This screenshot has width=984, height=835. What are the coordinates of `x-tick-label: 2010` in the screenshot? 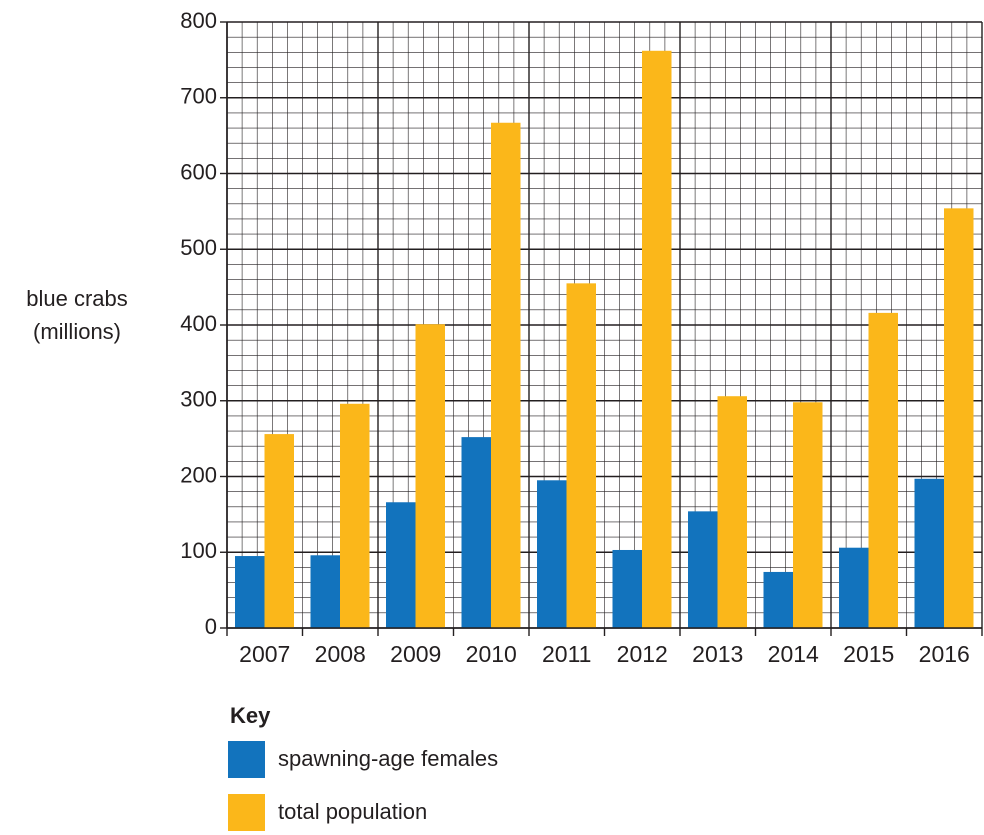 It's located at (491, 654).